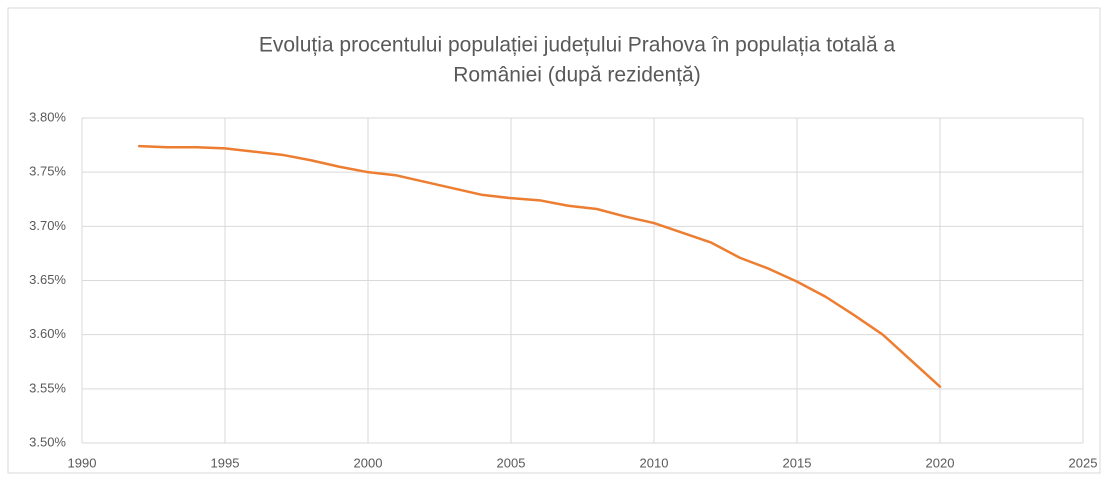 This screenshot has width=1108, height=481. I want to click on y-tick-label: 3.65%, so click(47, 279).